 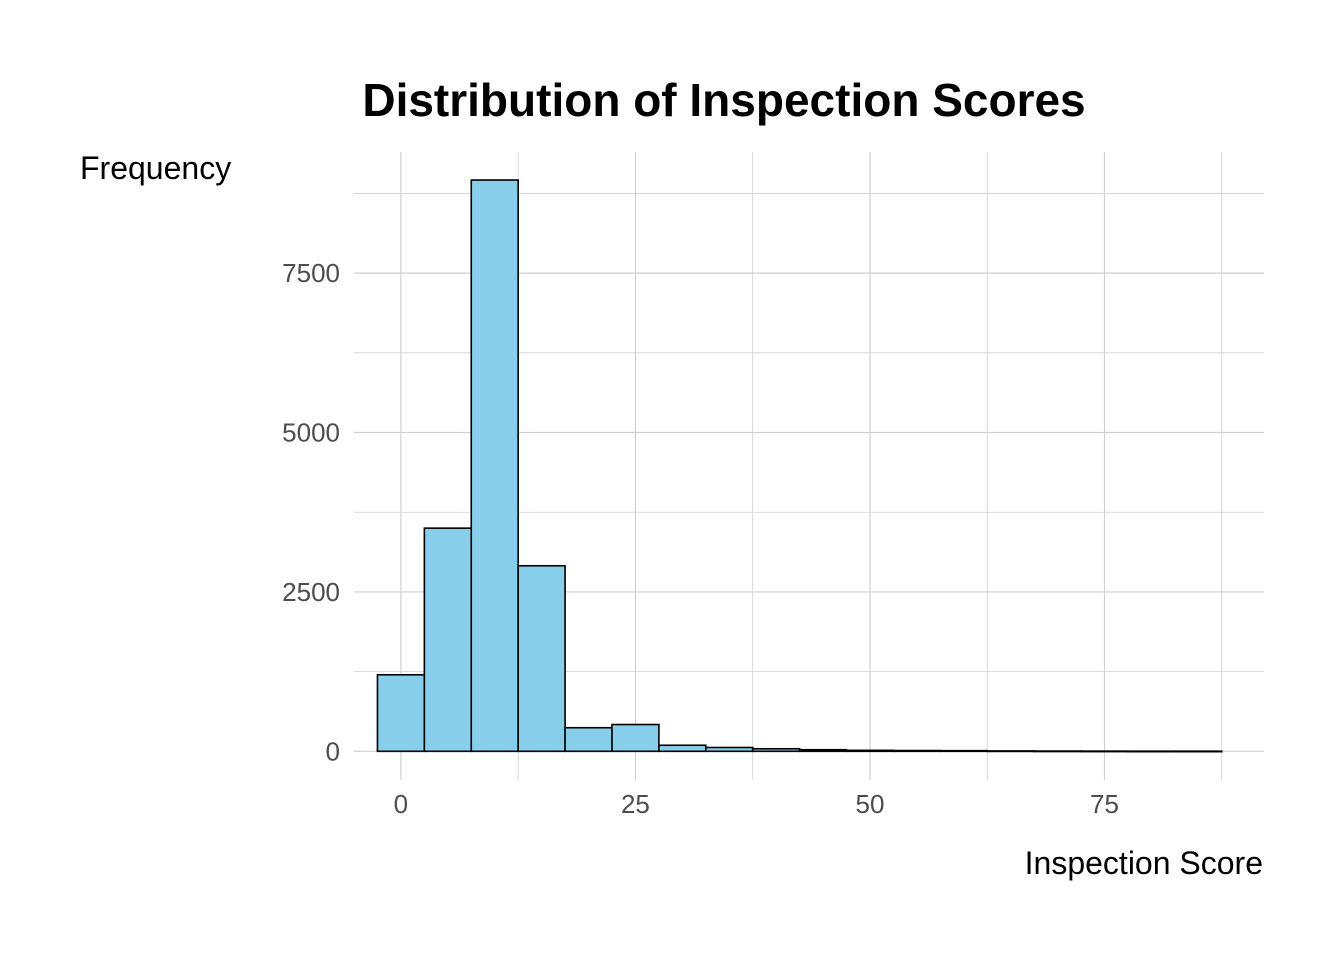 What do you see at coordinates (401, 804) in the screenshot?
I see `x-tick-label: 0` at bounding box center [401, 804].